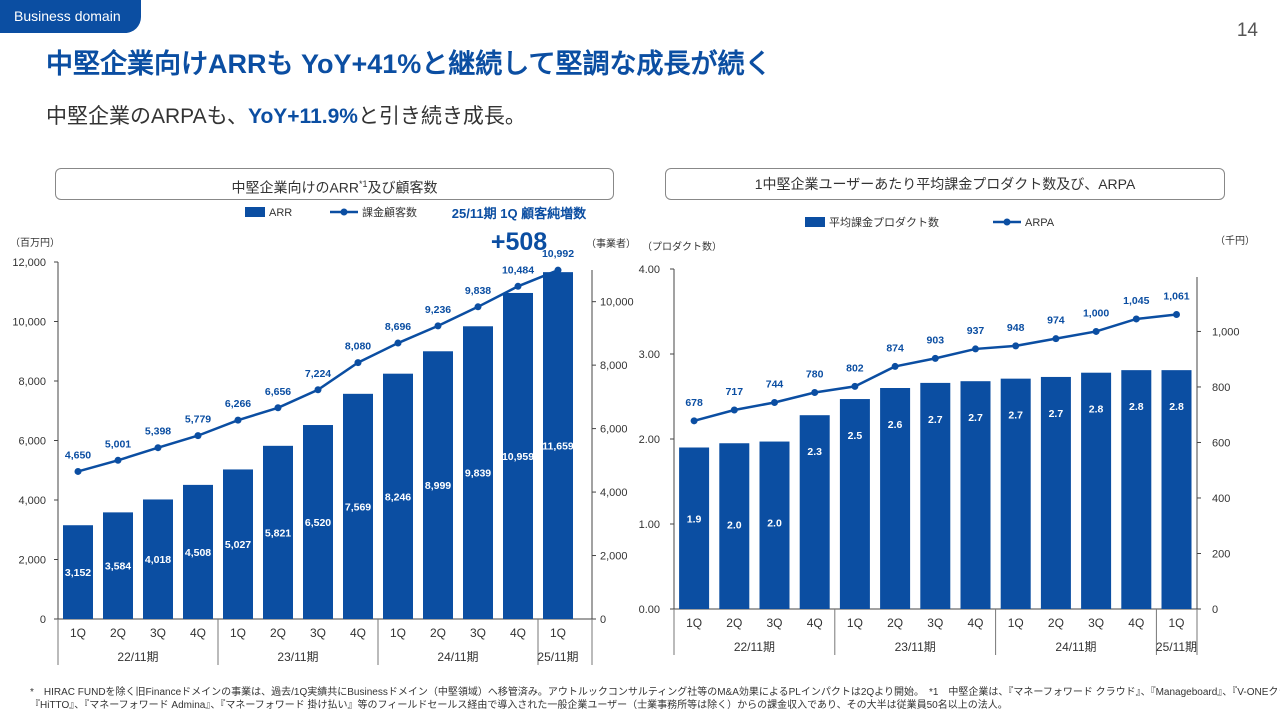 This screenshot has height=720, width=1280. What do you see at coordinates (29, 323) in the screenshot?
I see `c1-left-tick-label: 10,000` at bounding box center [29, 323].